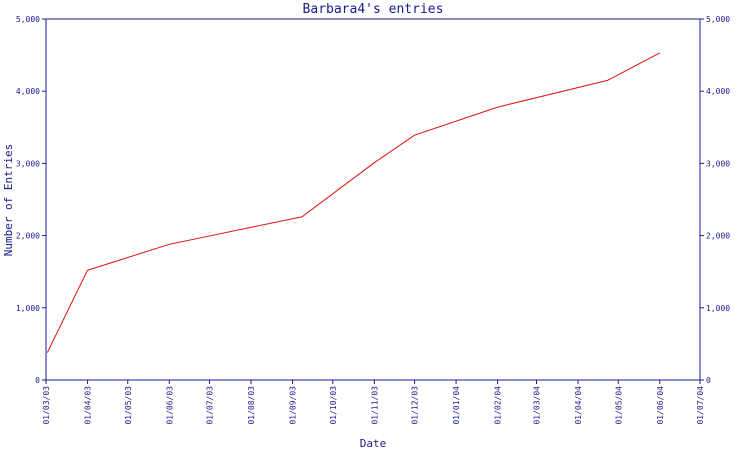  What do you see at coordinates (28, 236) in the screenshot?
I see `y-tick-label-left: 2,000` at bounding box center [28, 236].